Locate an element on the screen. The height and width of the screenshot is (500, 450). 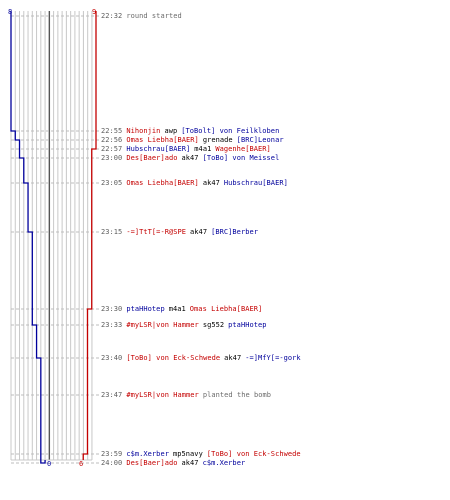
killer-name: Nihonjin is located at coordinates (143, 131).